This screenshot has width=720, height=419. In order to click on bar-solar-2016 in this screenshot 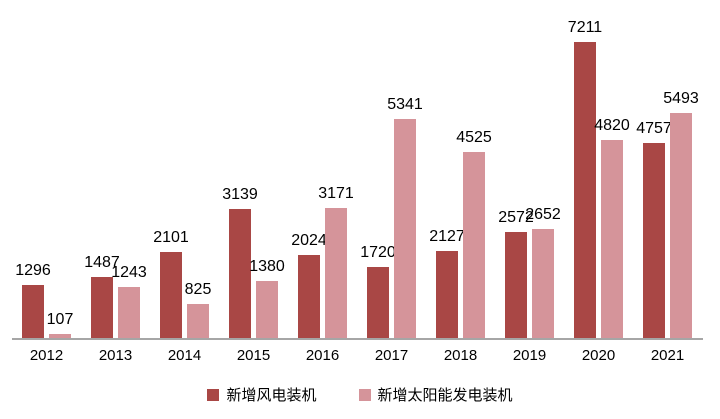, I will do `click(336, 273)`.